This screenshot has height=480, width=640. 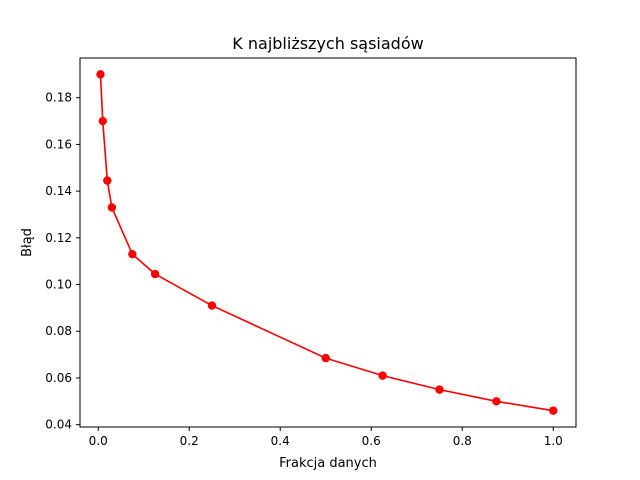 I want to click on x-tick-label: 0.6, so click(x=371, y=441).